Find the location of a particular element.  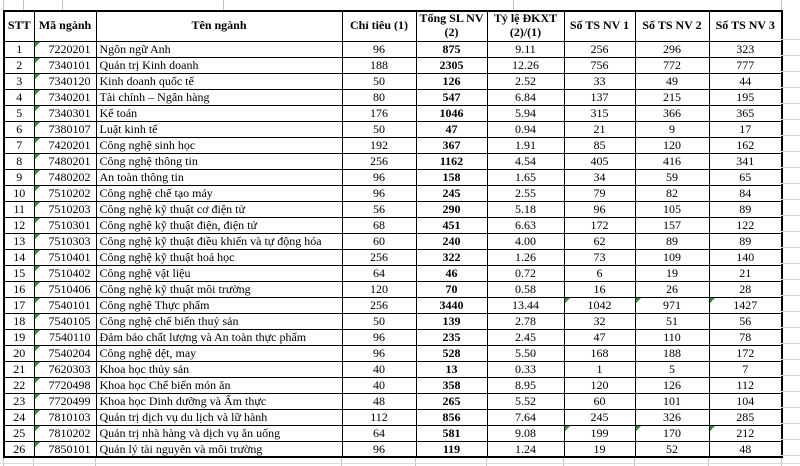

cell-nv3: 777 is located at coordinates (745, 65).